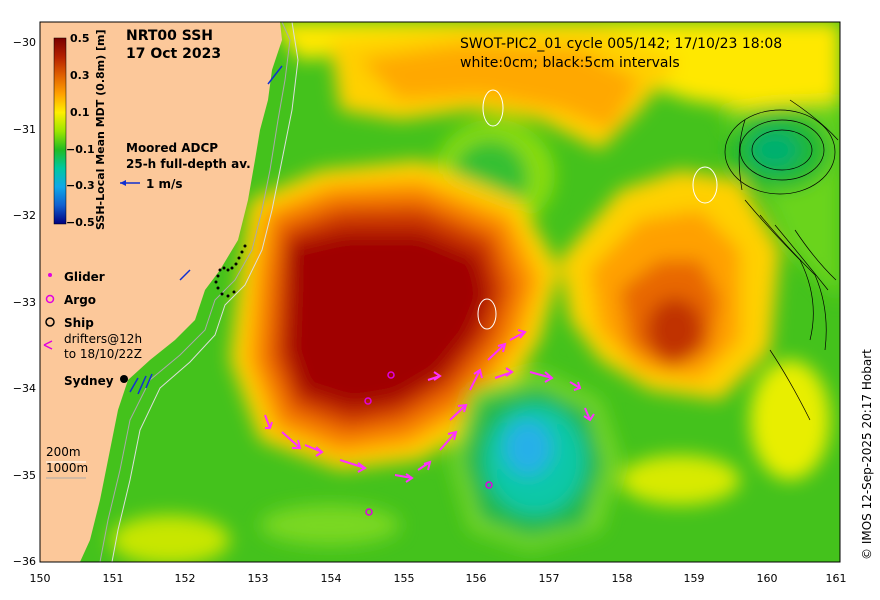  What do you see at coordinates (781, 260) in the screenshot?
I see `swot-contours` at bounding box center [781, 260].